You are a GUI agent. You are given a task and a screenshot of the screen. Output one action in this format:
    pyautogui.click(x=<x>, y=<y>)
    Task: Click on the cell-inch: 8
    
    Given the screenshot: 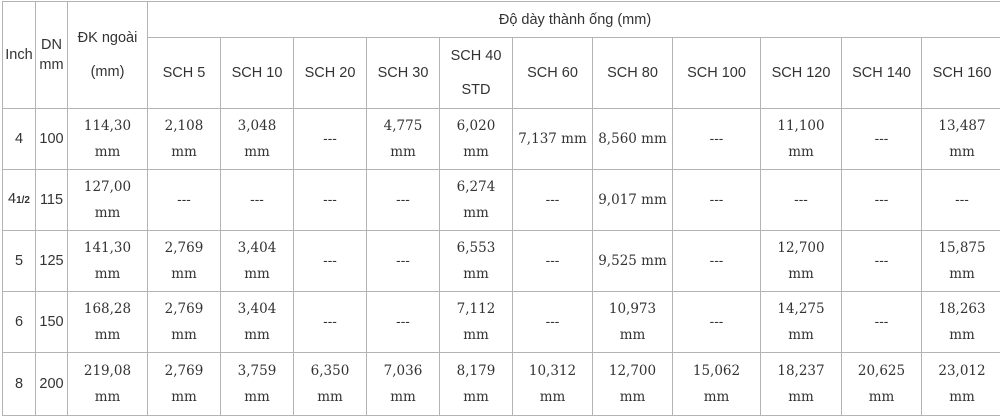 What is the action you would take?
    pyautogui.click(x=19, y=384)
    